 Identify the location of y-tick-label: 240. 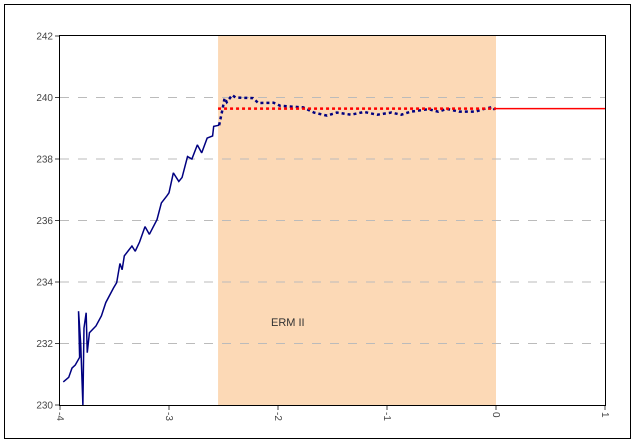
(45, 98).